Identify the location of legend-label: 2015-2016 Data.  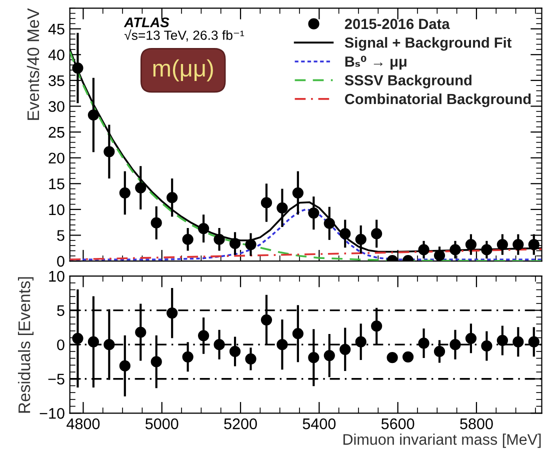
(397, 24).